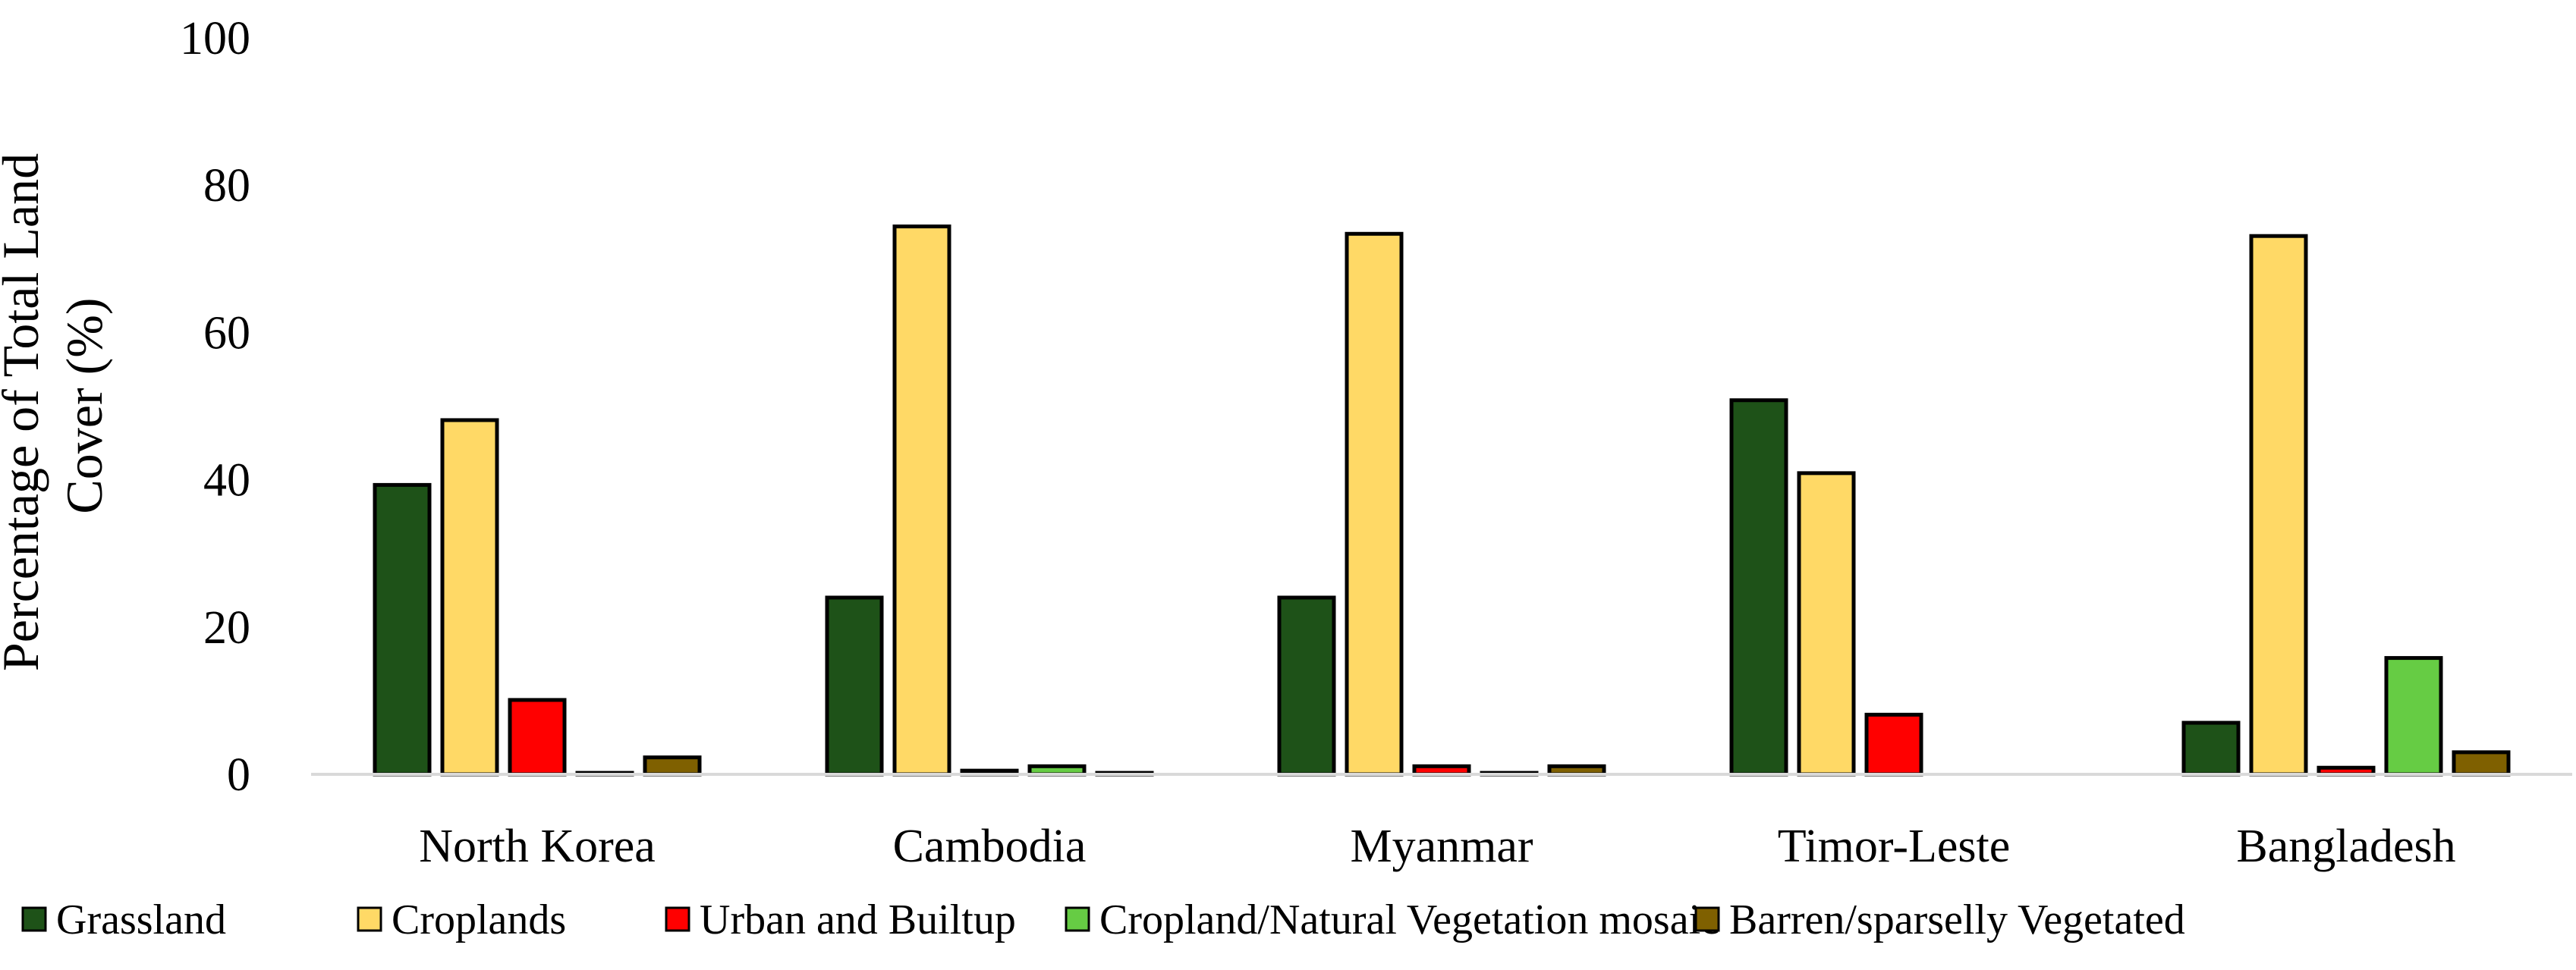 This screenshot has height=970, width=2576. What do you see at coordinates (2211, 748) in the screenshot?
I see `bar-grassland-bangladesh` at bounding box center [2211, 748].